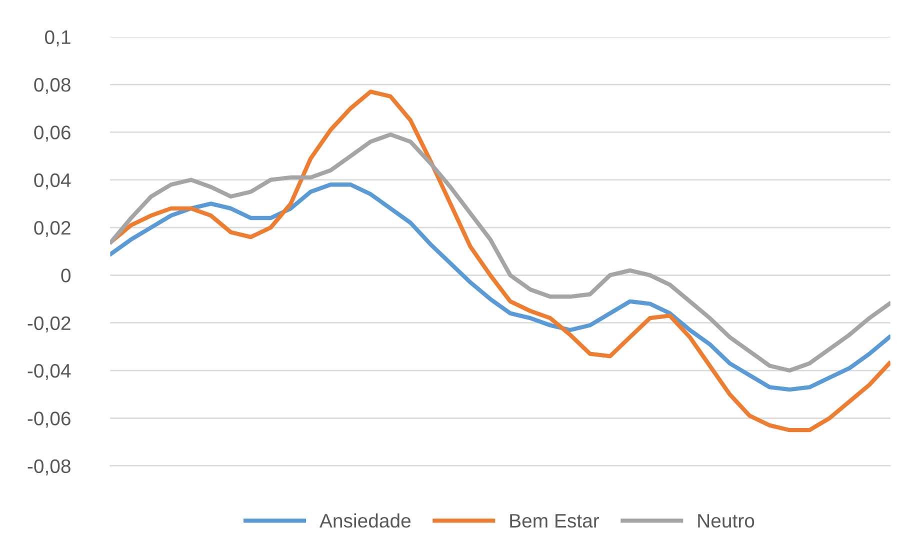  I want to click on y-tick-label: 0,02, so click(52, 229).